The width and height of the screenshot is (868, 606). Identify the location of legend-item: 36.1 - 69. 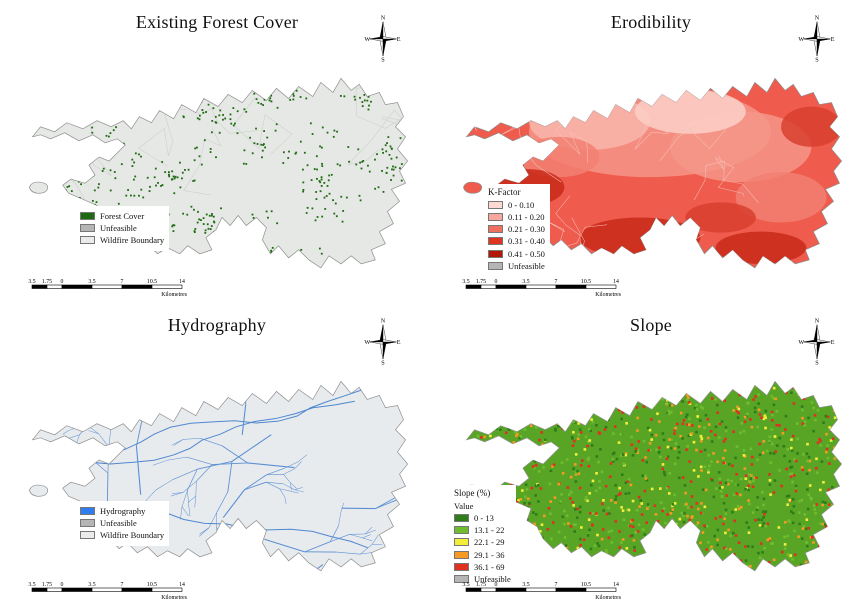
(482, 567).